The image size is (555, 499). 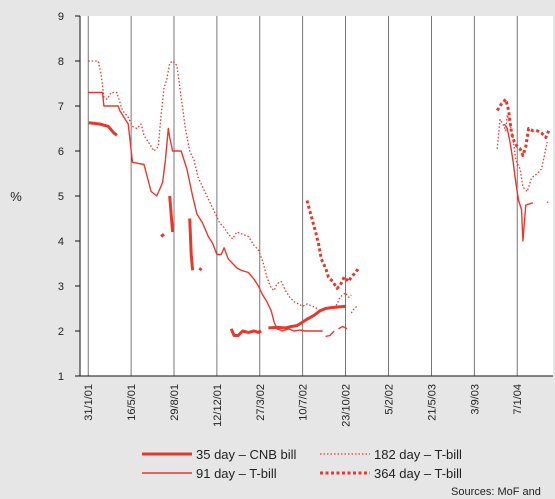 What do you see at coordinates (218, 405) in the screenshot?
I see `x-tick-label: 12/12/01` at bounding box center [218, 405].